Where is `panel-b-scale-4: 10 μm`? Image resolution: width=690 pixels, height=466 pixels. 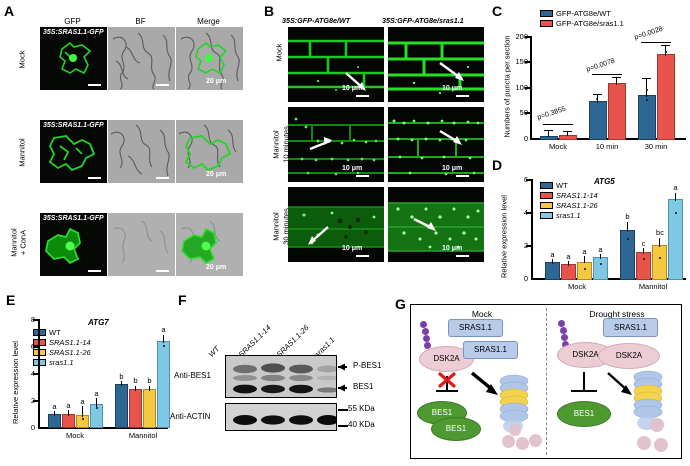
panel-b-scale-4: 10 μm is located at coordinates (452, 168).